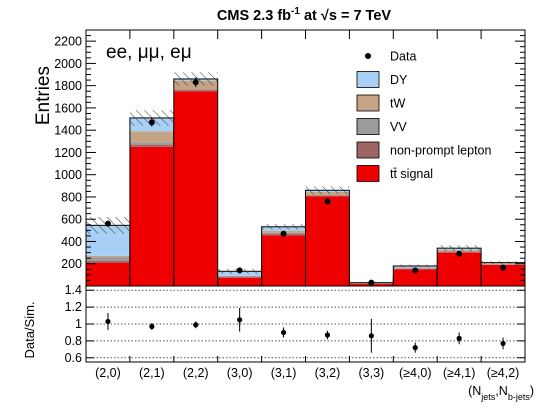  I want to click on y-tick-label: 600, so click(71, 220).